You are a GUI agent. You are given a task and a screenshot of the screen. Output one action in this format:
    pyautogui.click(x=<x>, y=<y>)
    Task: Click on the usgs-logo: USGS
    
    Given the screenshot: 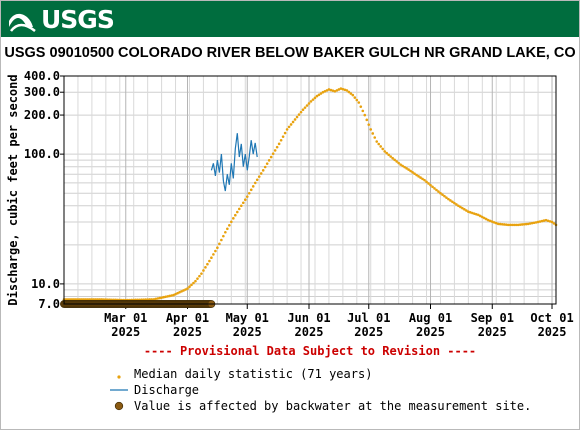 What is the action you would take?
    pyautogui.click(x=61, y=19)
    